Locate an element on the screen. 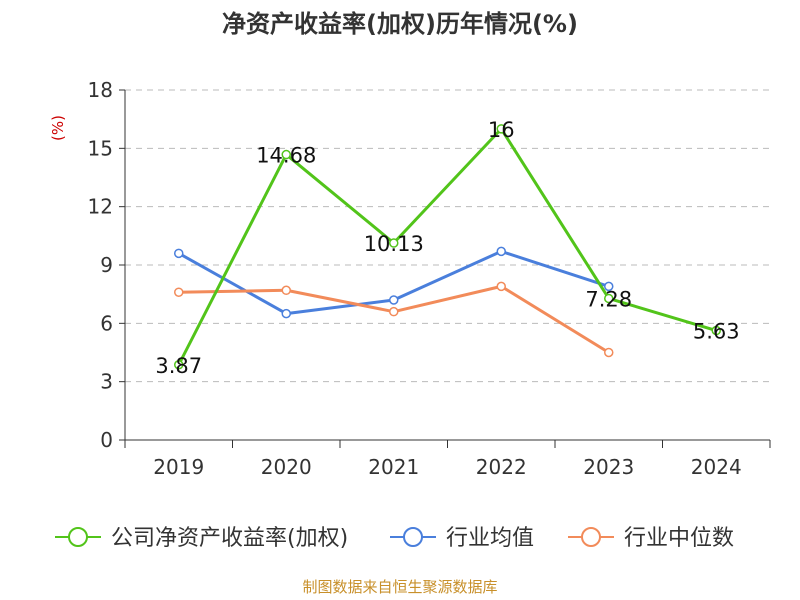 The width and height of the screenshot is (800, 600). chart-title: 净资产收益率(加权)历年情况(%) is located at coordinates (400, 24).